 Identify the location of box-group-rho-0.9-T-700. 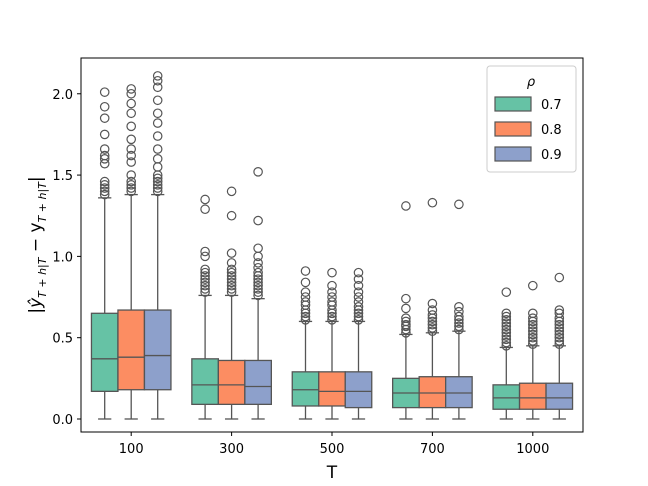
(458, 309).